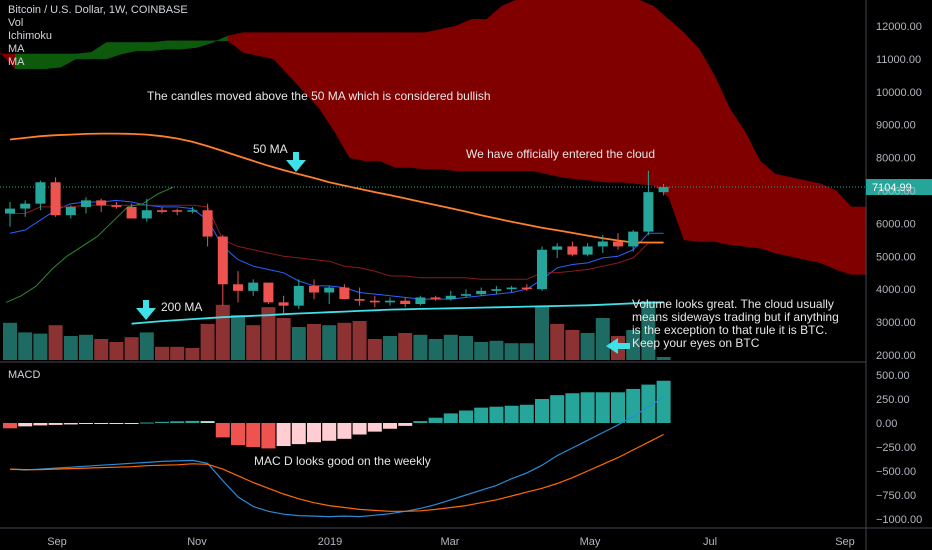  What do you see at coordinates (892, 188) in the screenshot?
I see `last-price-label: 7104.99` at bounding box center [892, 188].